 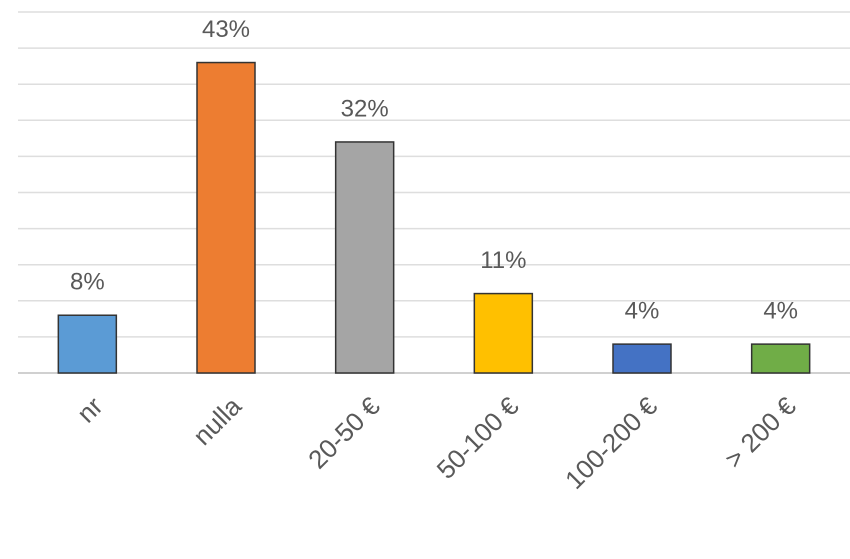 I want to click on x-tick-label: nulla, so click(x=217, y=421).